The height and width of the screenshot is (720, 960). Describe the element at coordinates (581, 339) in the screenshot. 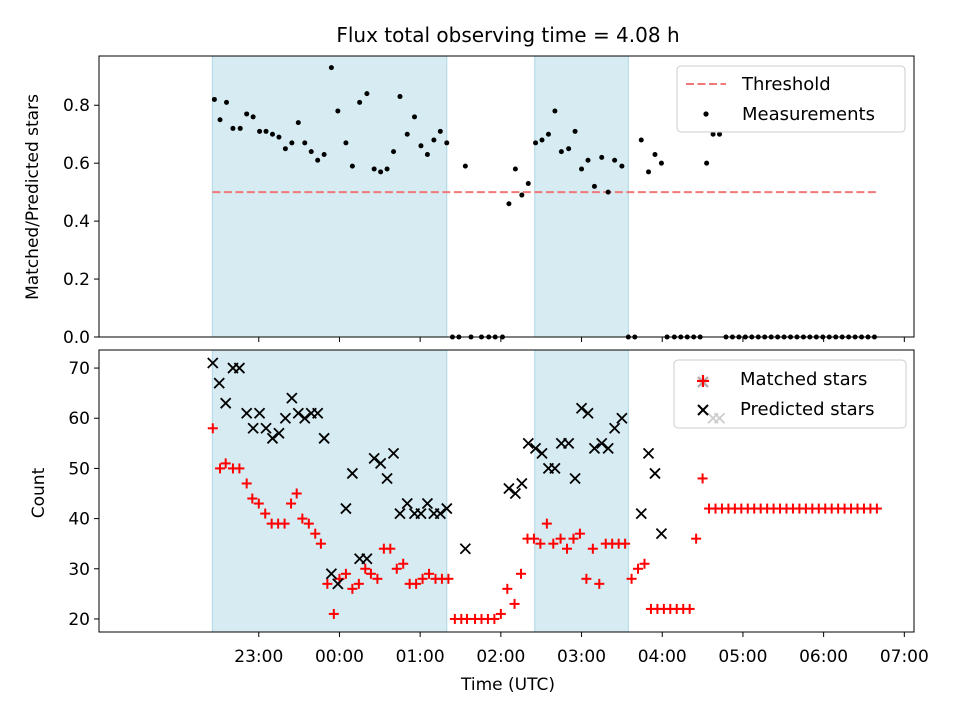

I see `ratio-x-ticks` at that location.